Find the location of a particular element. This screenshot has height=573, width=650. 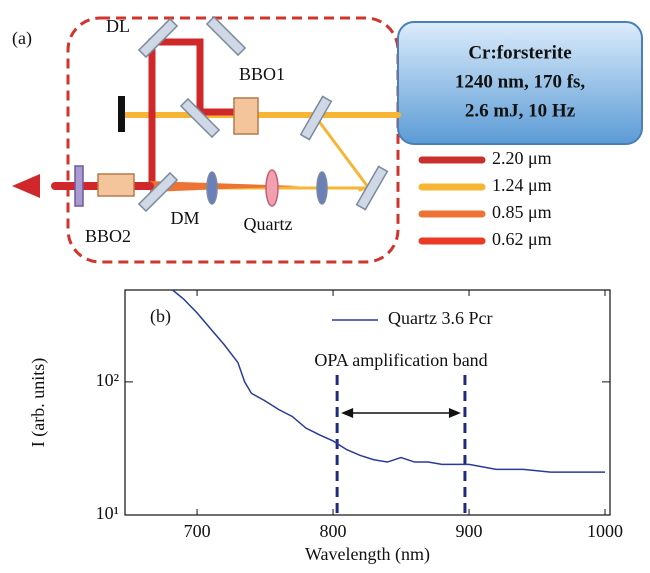

quartz-plate is located at coordinates (272, 188).